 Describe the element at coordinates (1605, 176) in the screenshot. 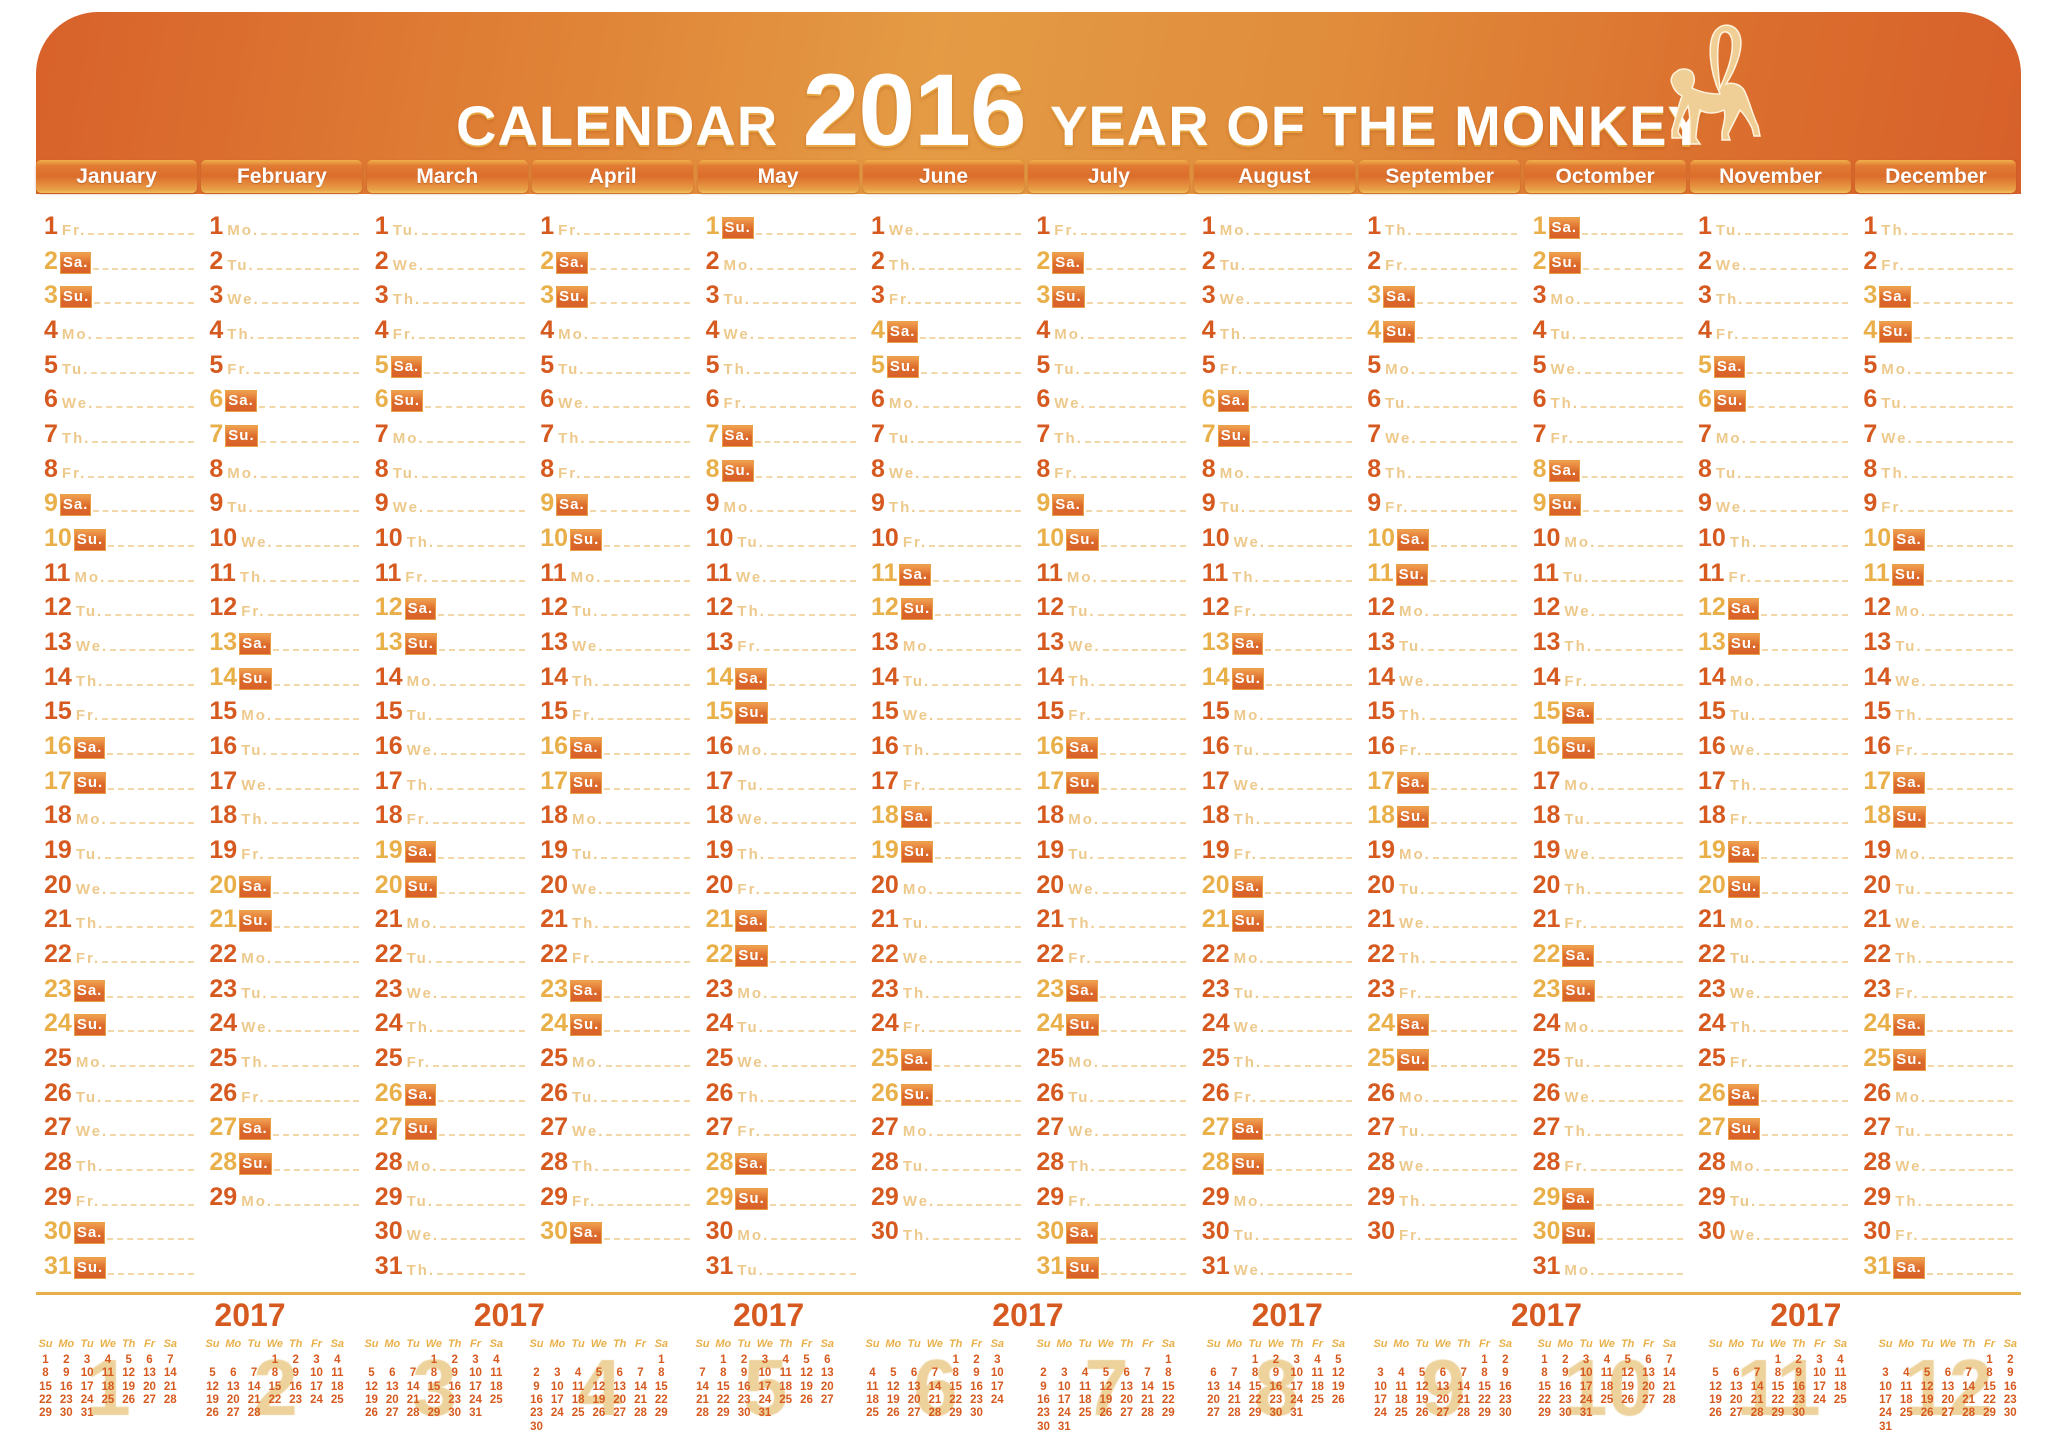

I see `tab-octomber: Octomber` at that location.